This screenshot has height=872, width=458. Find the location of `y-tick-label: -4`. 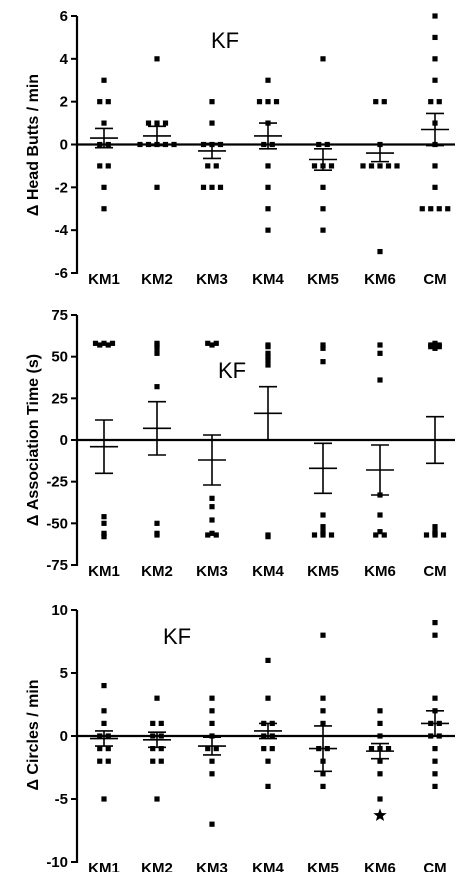

y-tick-label: -4 is located at coordinates (62, 230).